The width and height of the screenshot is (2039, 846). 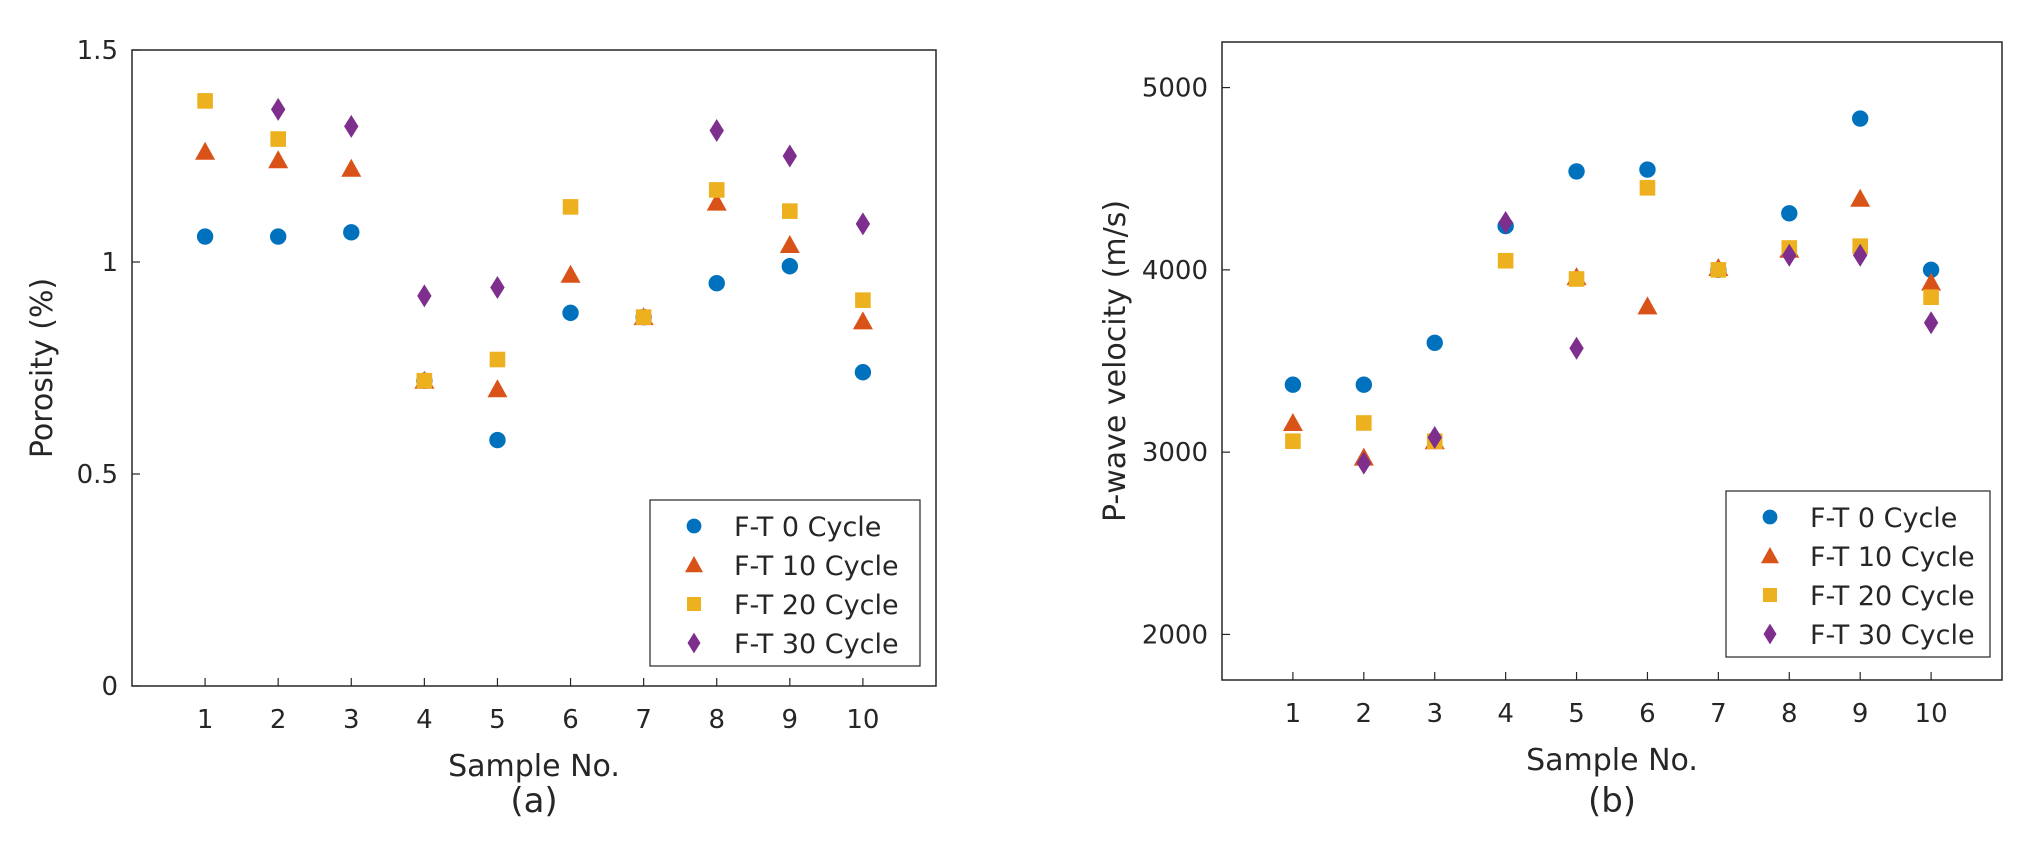 What do you see at coordinates (807, 527) in the screenshot?
I see `legend-entry-label: F-T 0 Cycle` at bounding box center [807, 527].